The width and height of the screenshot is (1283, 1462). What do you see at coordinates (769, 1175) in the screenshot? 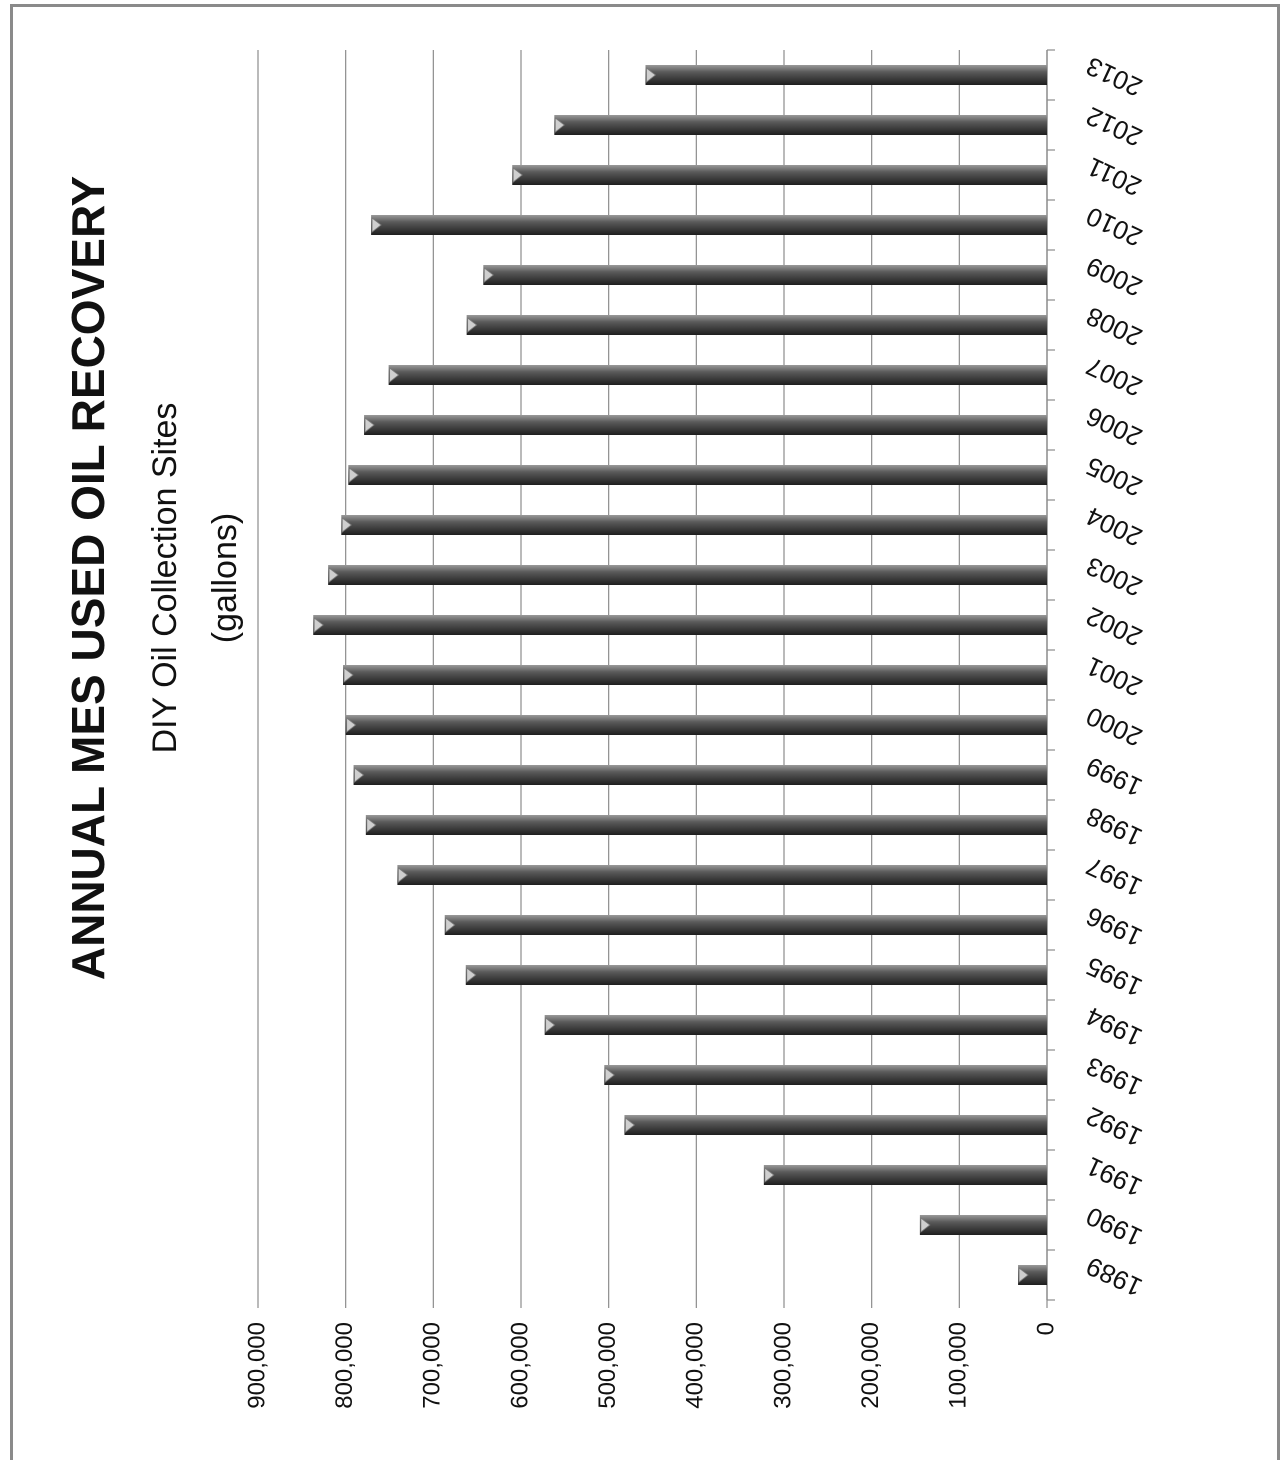
I see `bar-cap-1991` at bounding box center [769, 1175].